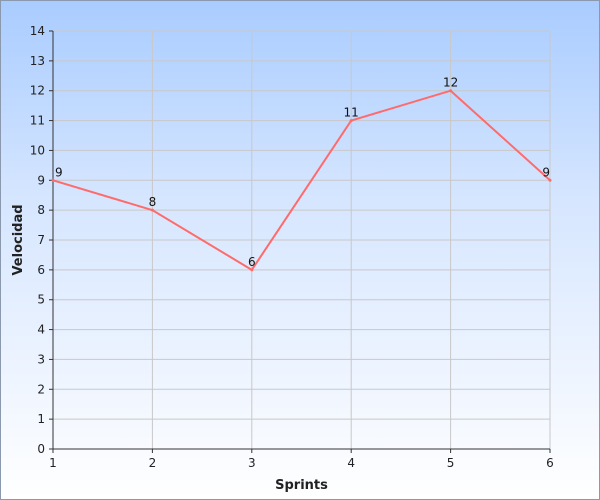 The height and width of the screenshot is (500, 600). What do you see at coordinates (41, 449) in the screenshot?
I see `y-tick-label-0: 0` at bounding box center [41, 449].